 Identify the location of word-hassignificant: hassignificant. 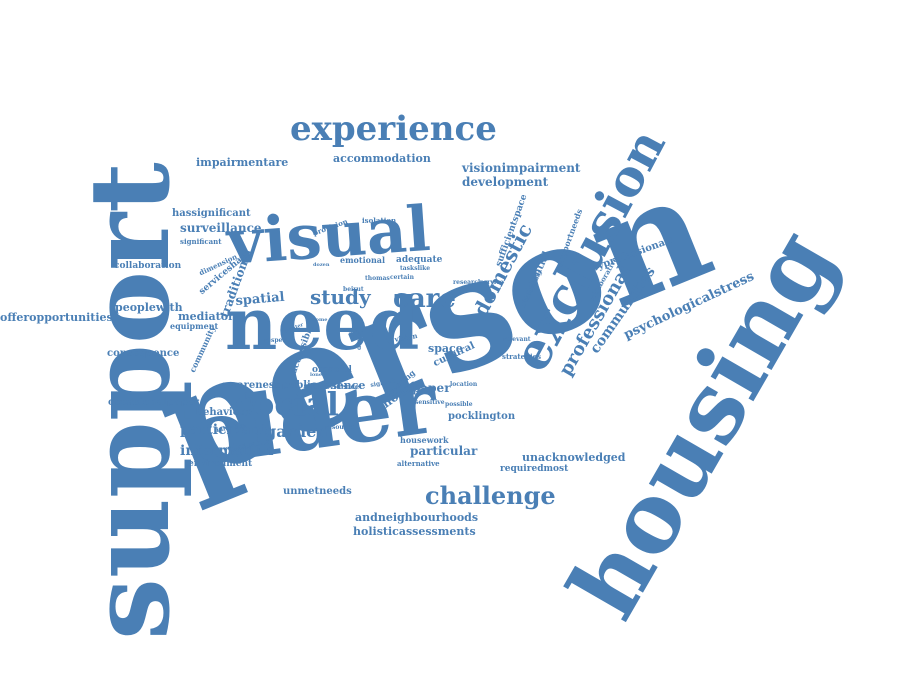
(211, 213).